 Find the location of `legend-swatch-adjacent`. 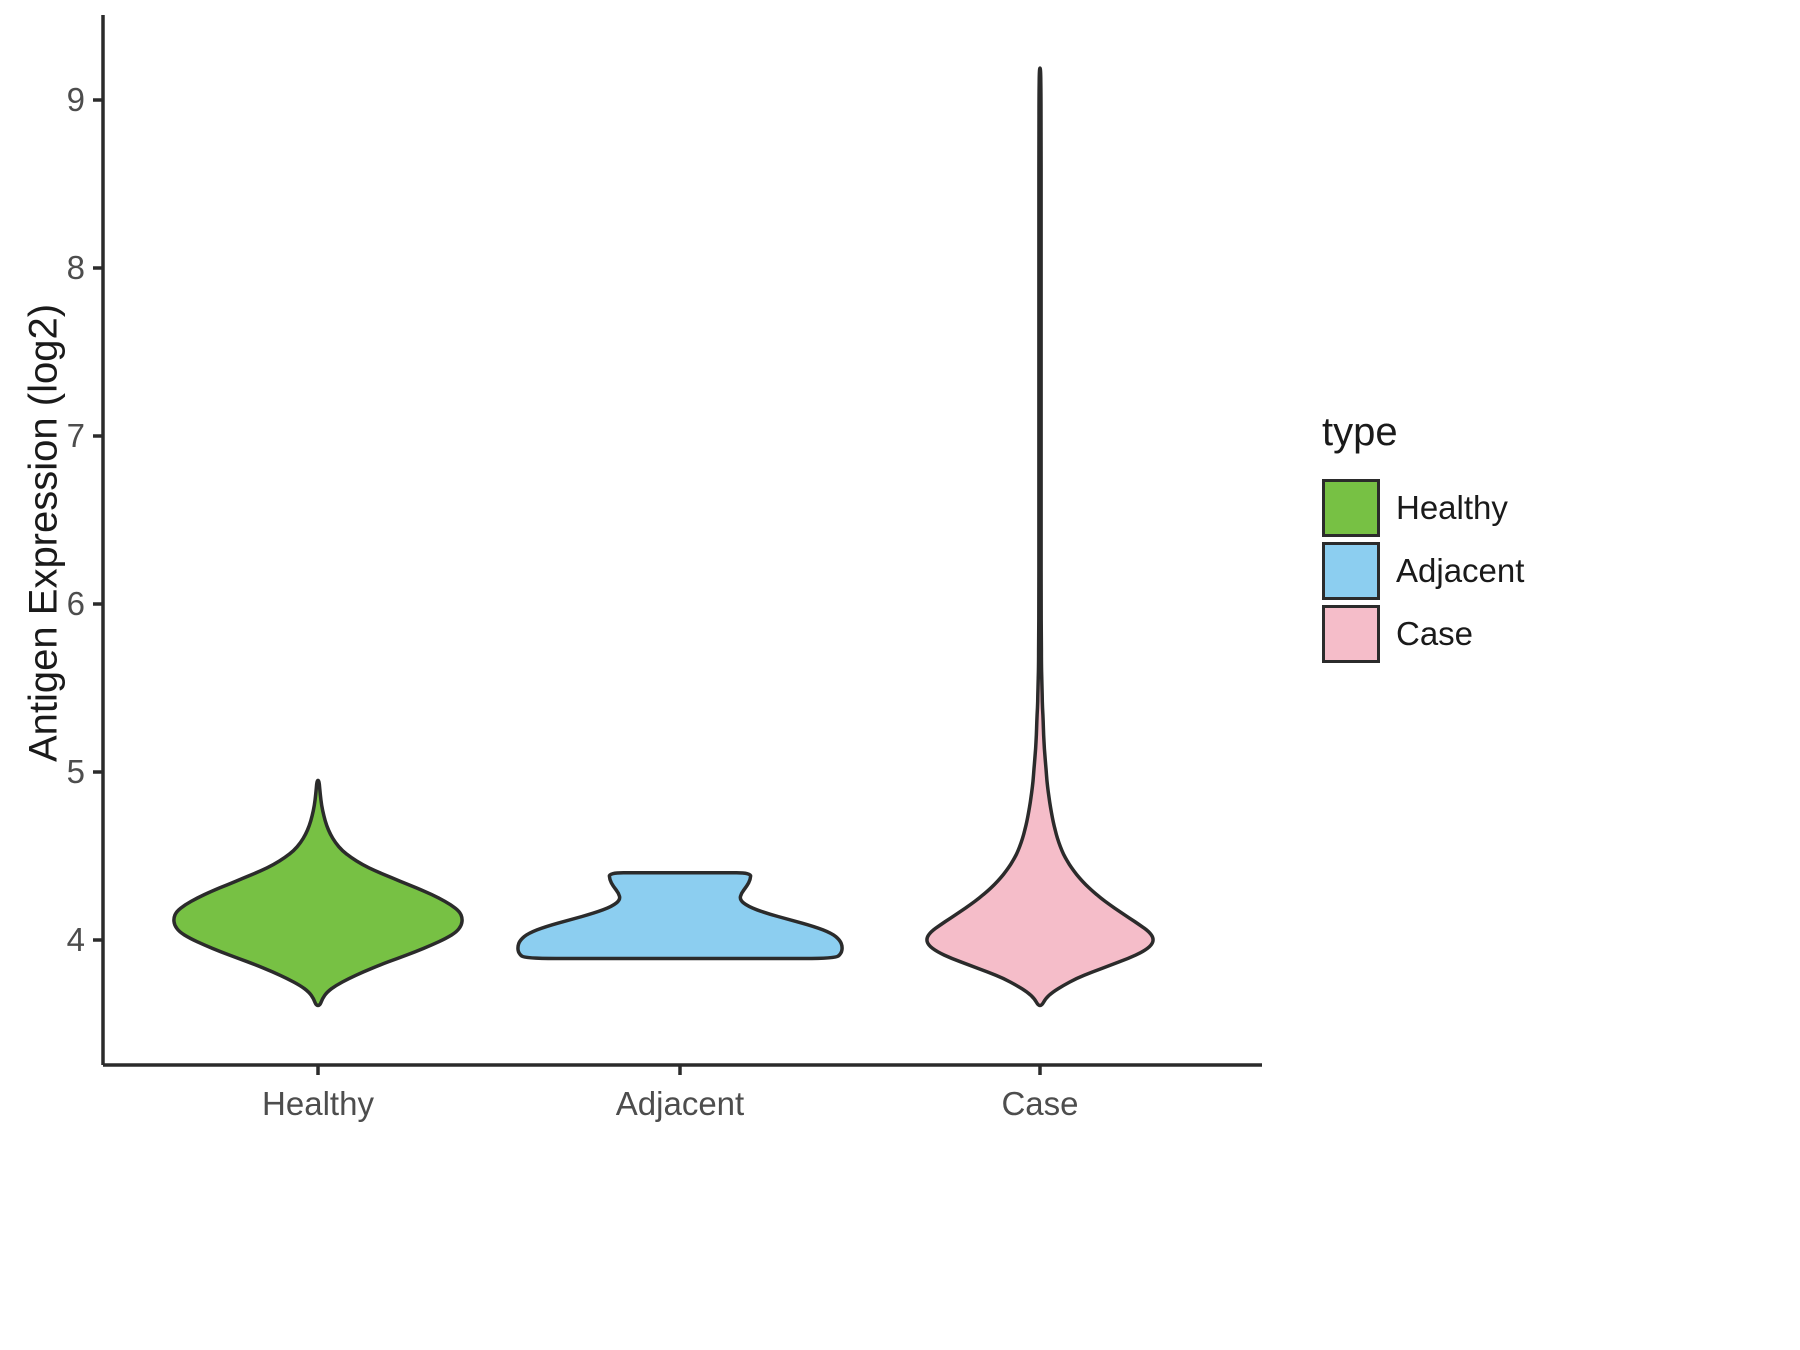

legend-swatch-adjacent is located at coordinates (1351, 571).